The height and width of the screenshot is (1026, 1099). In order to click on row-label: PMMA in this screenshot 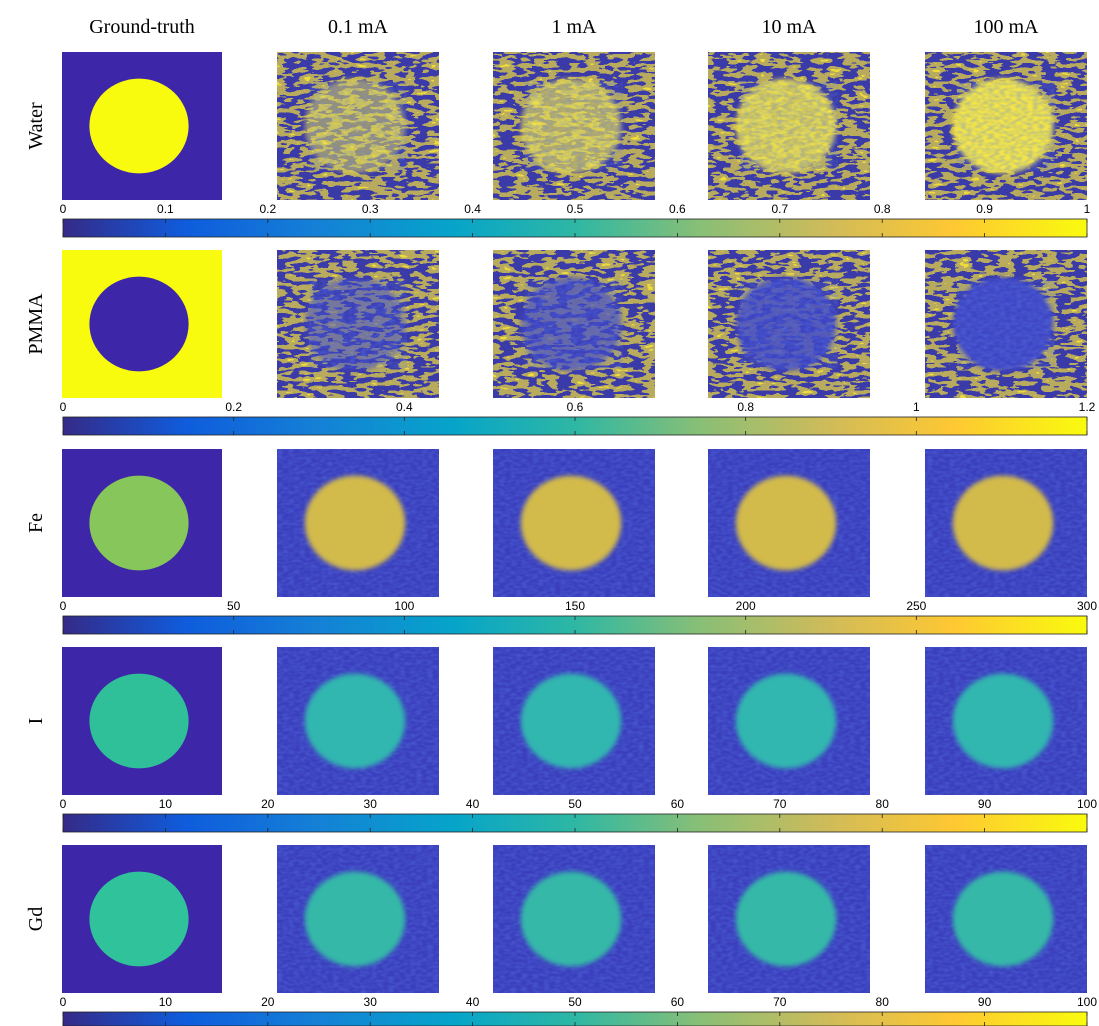, I will do `click(36, 324)`.